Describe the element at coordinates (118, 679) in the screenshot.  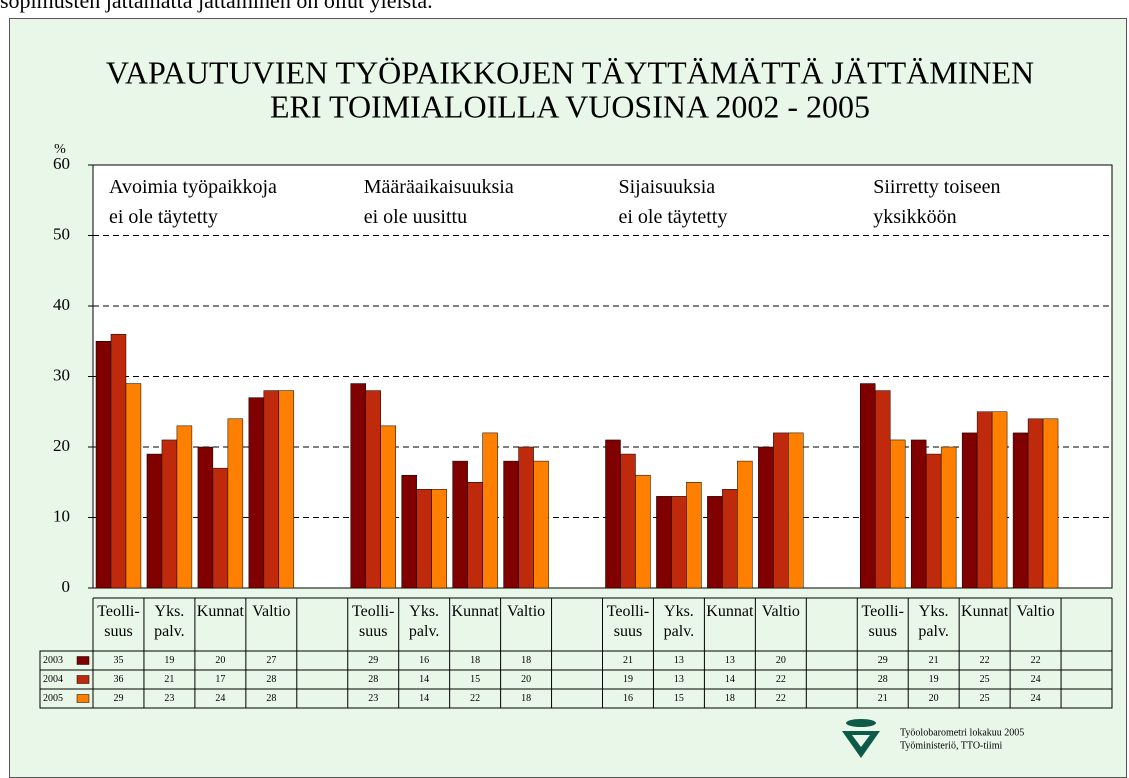
I see `table-value: 36` at that location.